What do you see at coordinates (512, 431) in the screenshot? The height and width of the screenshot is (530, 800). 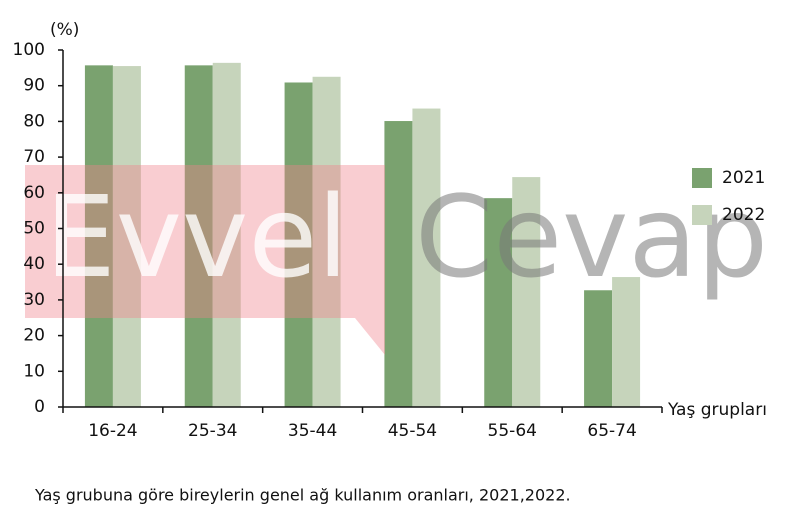 I see `x-tick-label: 55-64` at bounding box center [512, 431].